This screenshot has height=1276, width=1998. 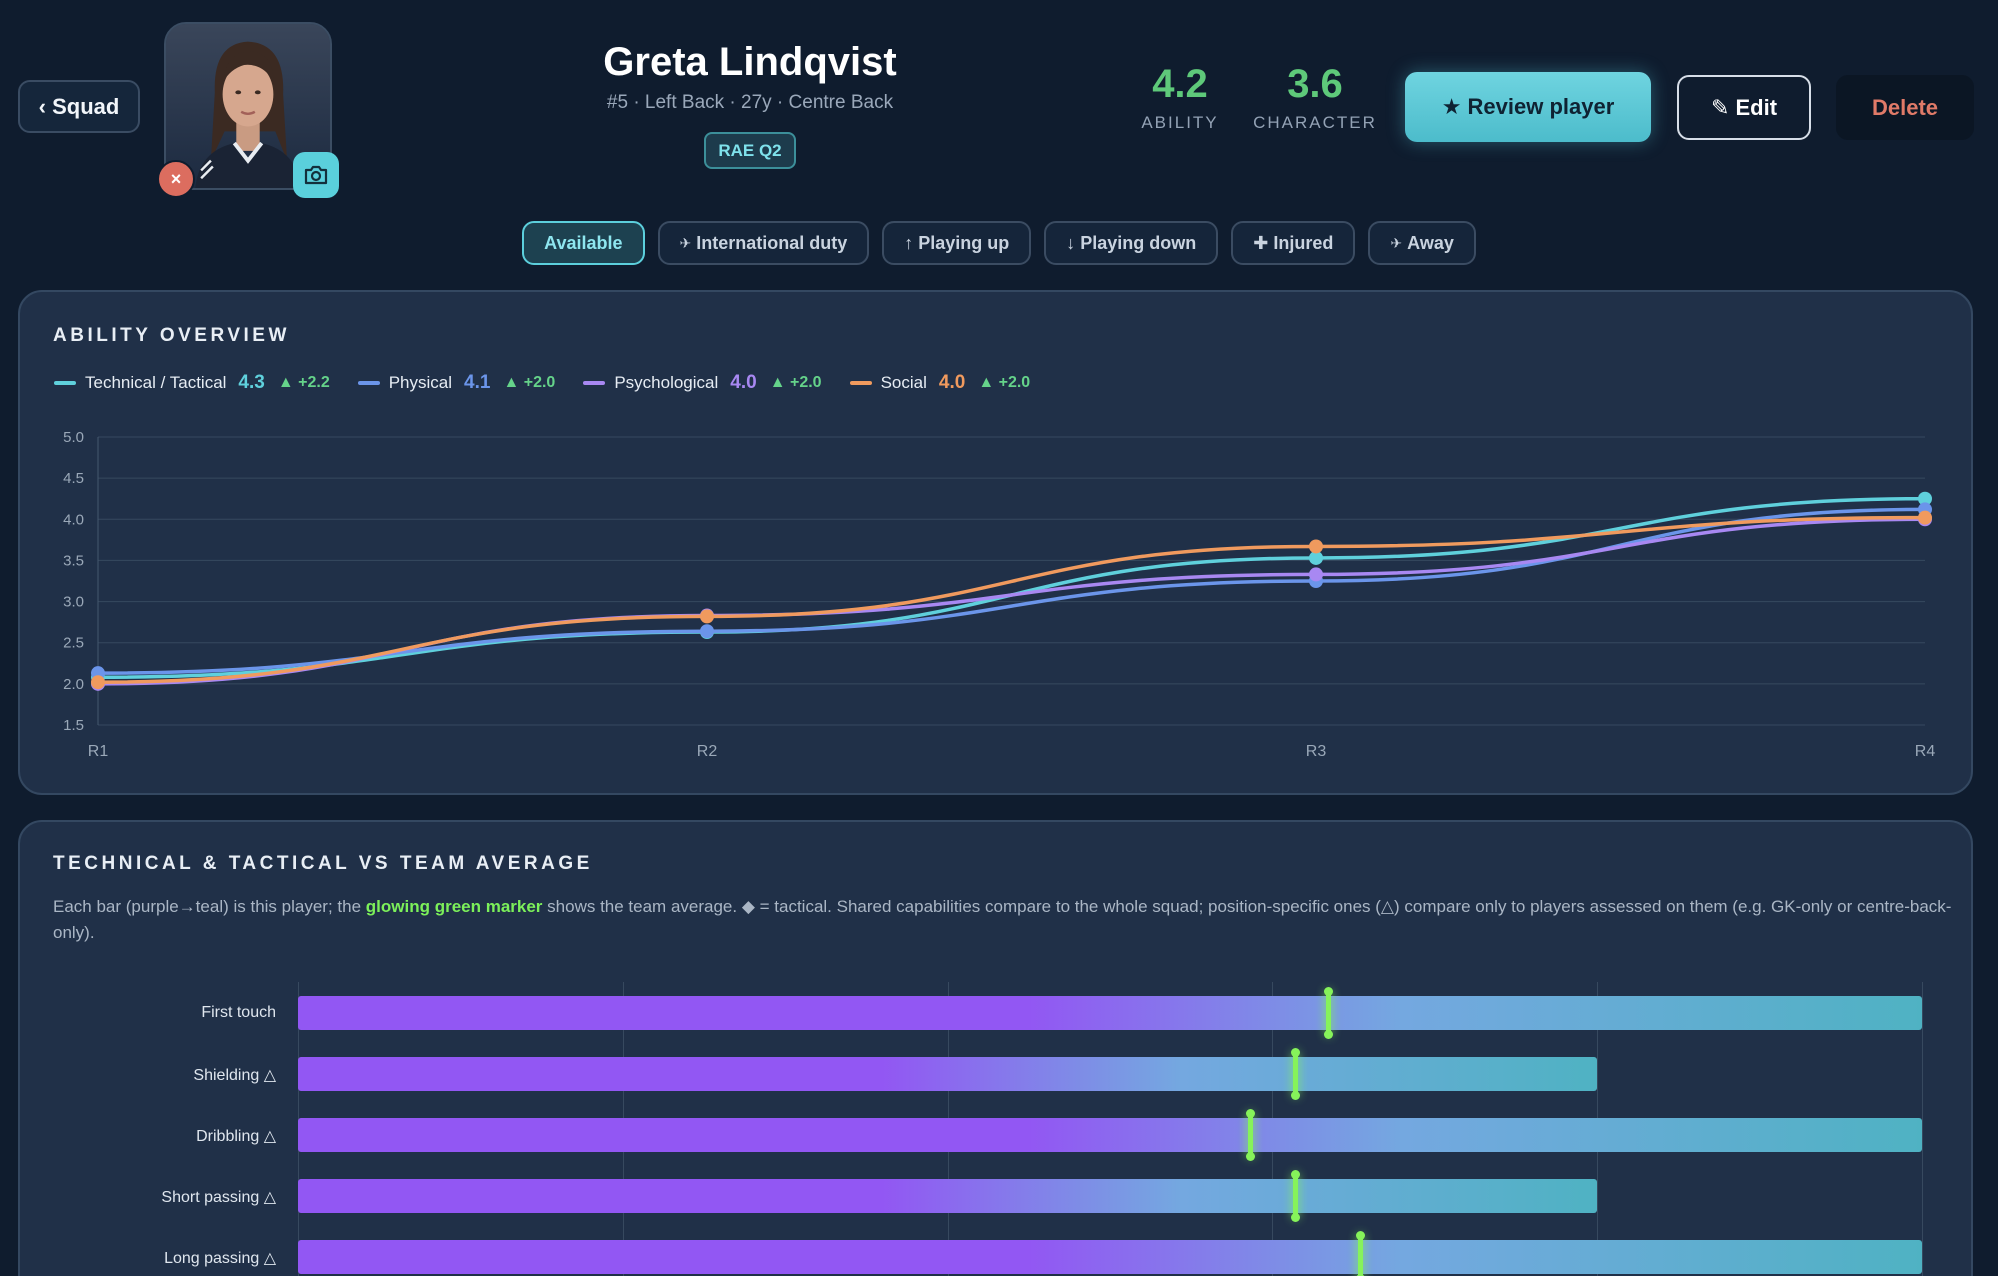 What do you see at coordinates (795, 382) in the screenshot?
I see `legend-psychological-delta: ▲ +2.0` at bounding box center [795, 382].